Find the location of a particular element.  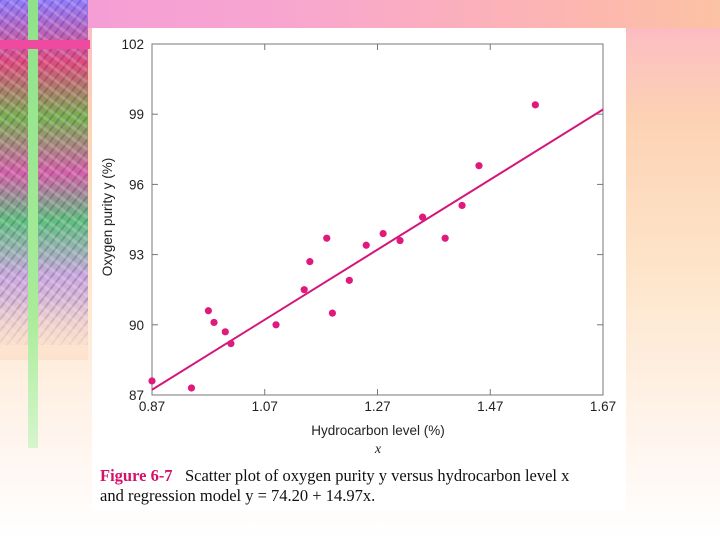

top-decorative-band is located at coordinates (360, 14).